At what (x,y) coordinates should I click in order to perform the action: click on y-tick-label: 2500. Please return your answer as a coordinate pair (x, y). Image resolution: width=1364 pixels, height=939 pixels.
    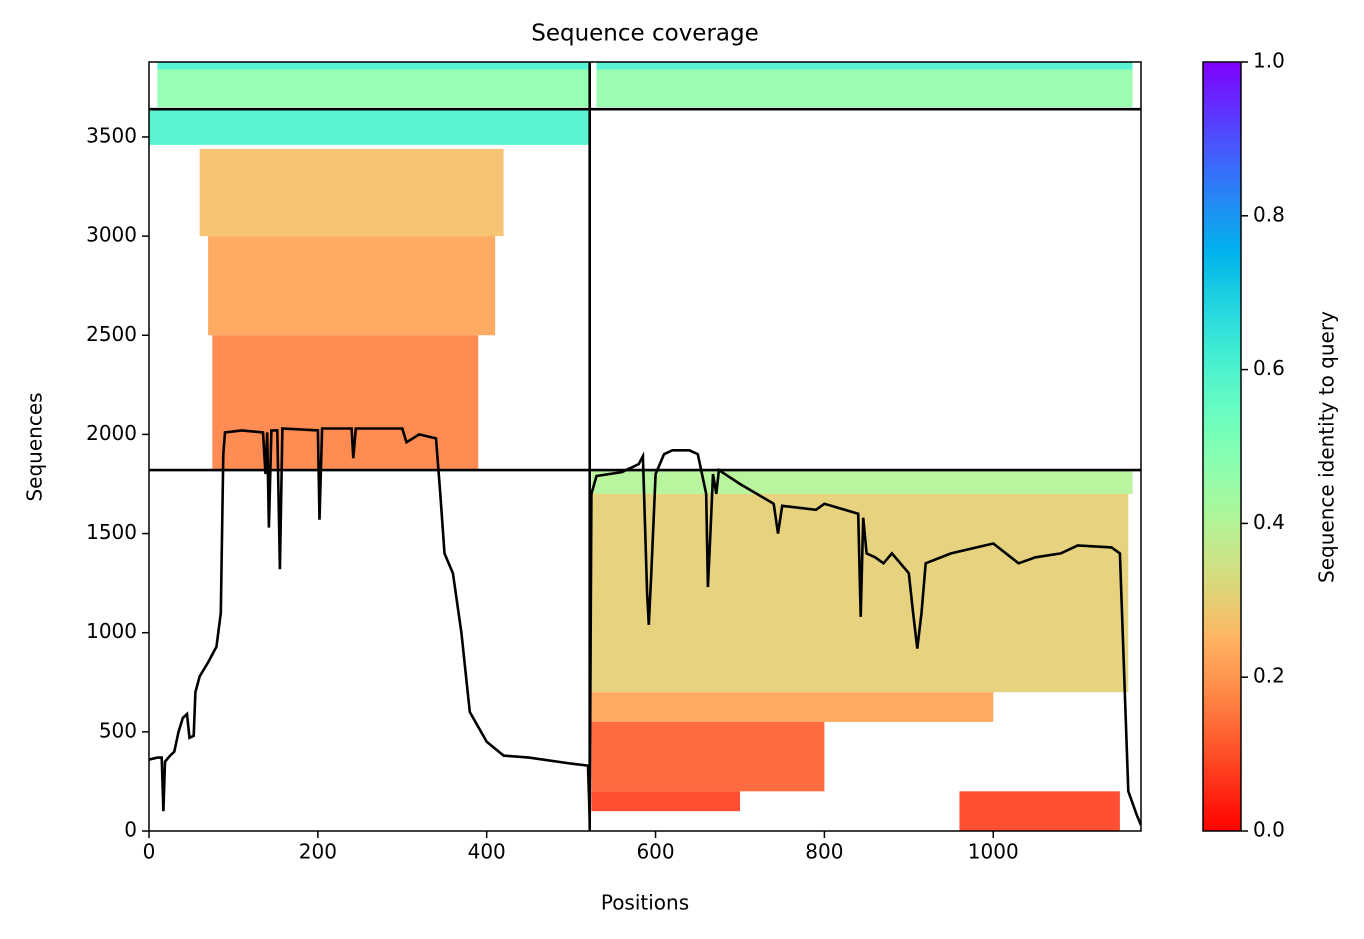
    Looking at the image, I should click on (111, 334).